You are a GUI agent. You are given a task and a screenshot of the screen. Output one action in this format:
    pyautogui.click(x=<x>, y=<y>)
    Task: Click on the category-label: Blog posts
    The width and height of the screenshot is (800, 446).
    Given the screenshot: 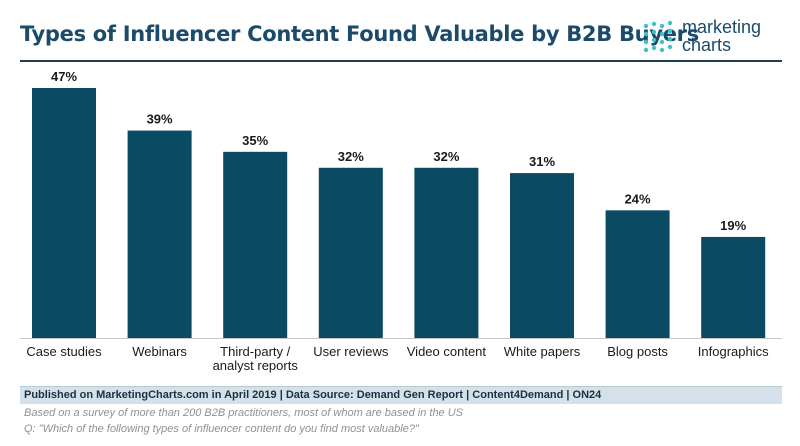 What is the action you would take?
    pyautogui.click(x=637, y=351)
    